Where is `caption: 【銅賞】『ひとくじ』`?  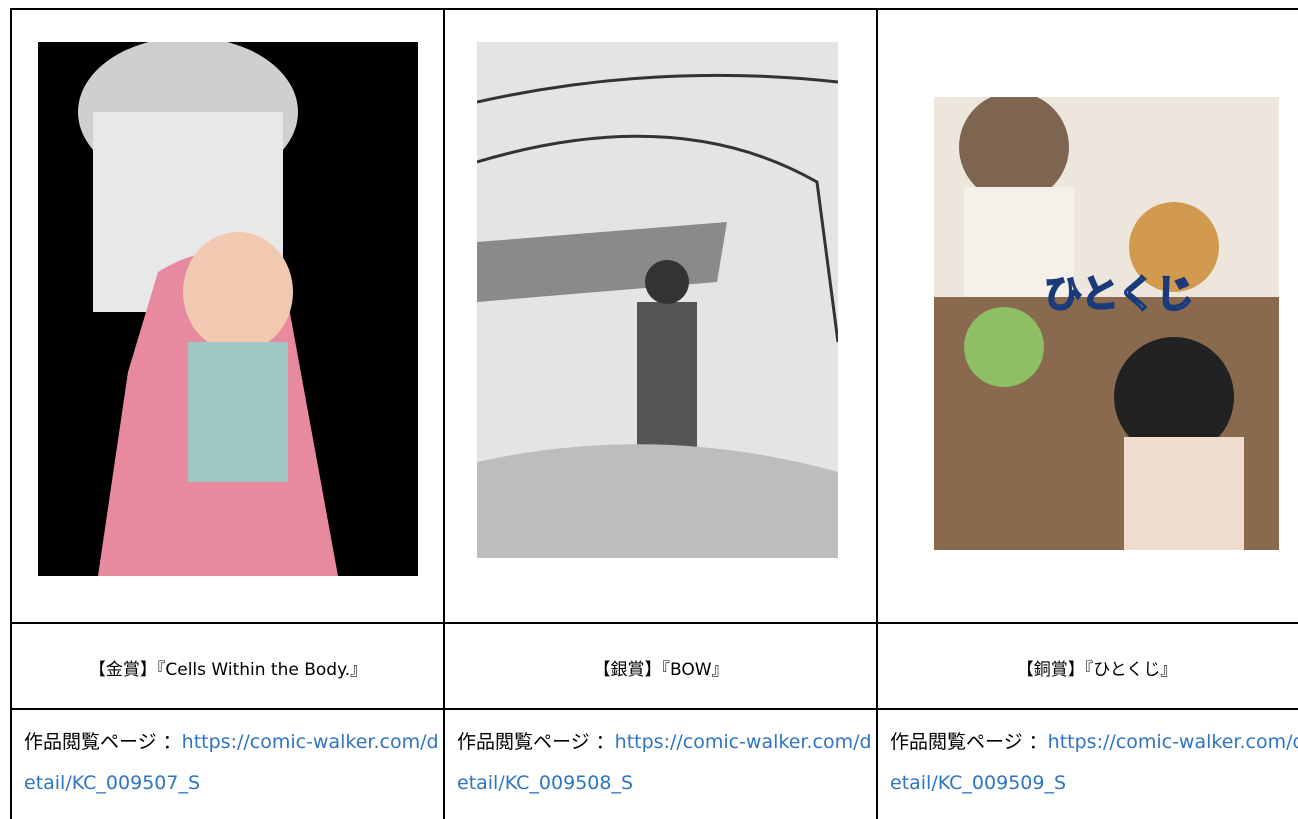 caption: 【銅賞】『ひとくじ』 is located at coordinates (1087, 666).